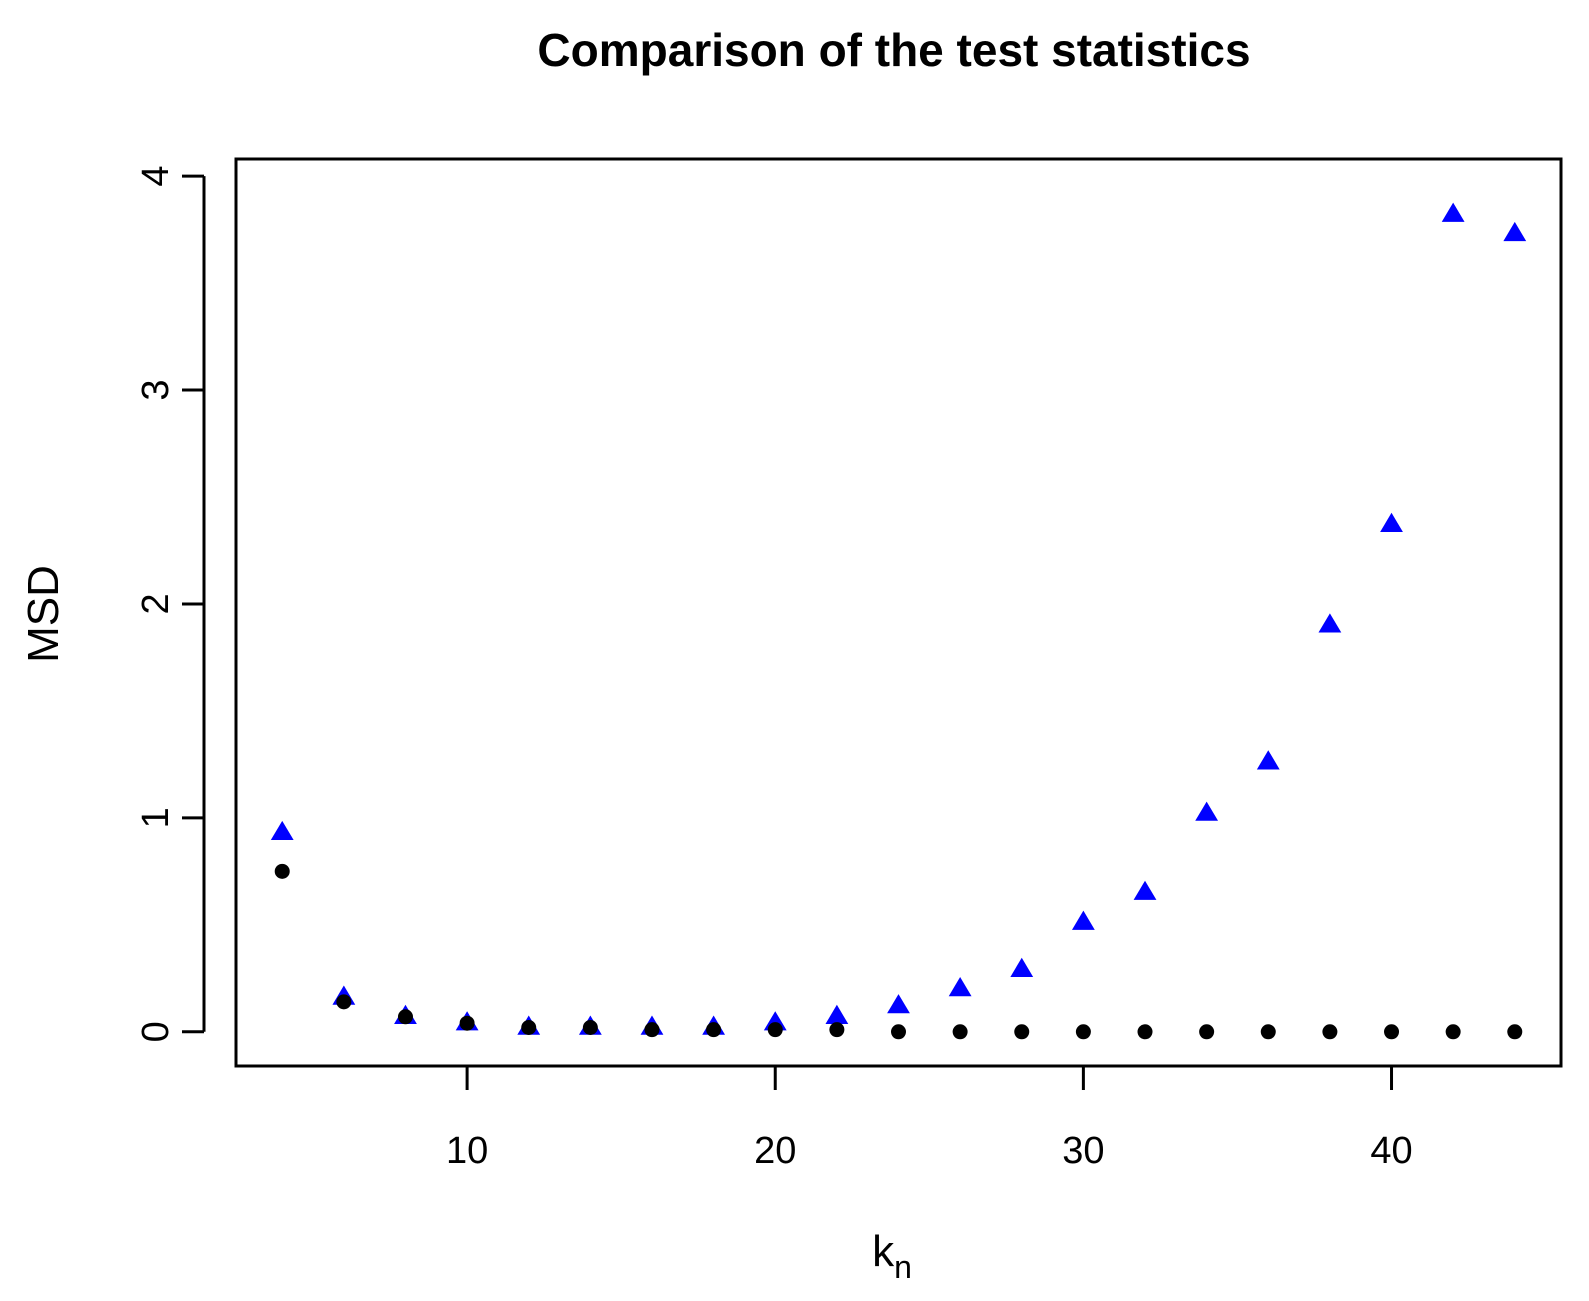  Describe the element at coordinates (898, 951) in the screenshot. I see `series-circle-points` at that location.